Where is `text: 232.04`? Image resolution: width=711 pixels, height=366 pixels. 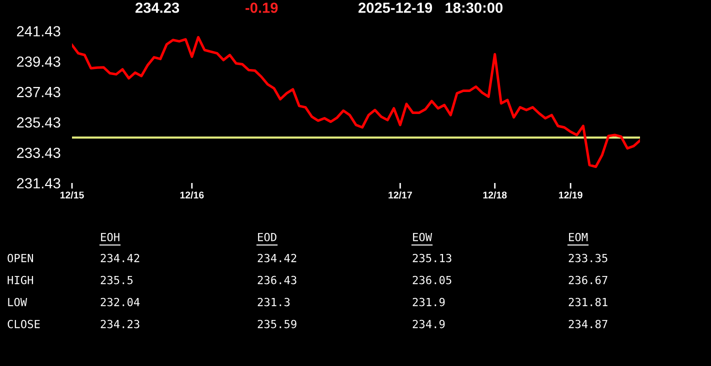
text: 232.04 is located at coordinates (120, 302).